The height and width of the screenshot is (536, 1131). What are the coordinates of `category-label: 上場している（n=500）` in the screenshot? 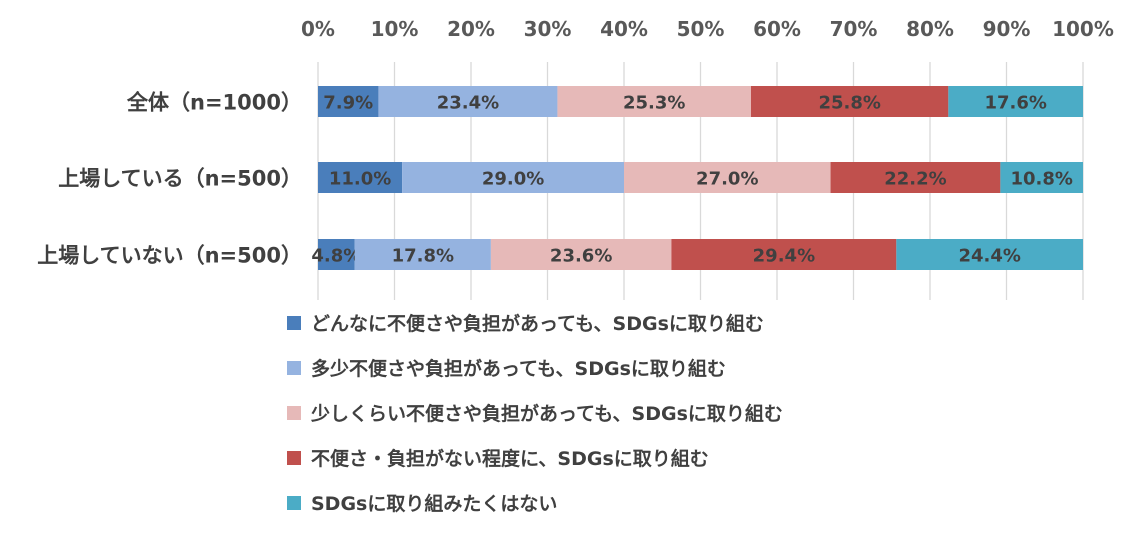 It's located at (180, 179).